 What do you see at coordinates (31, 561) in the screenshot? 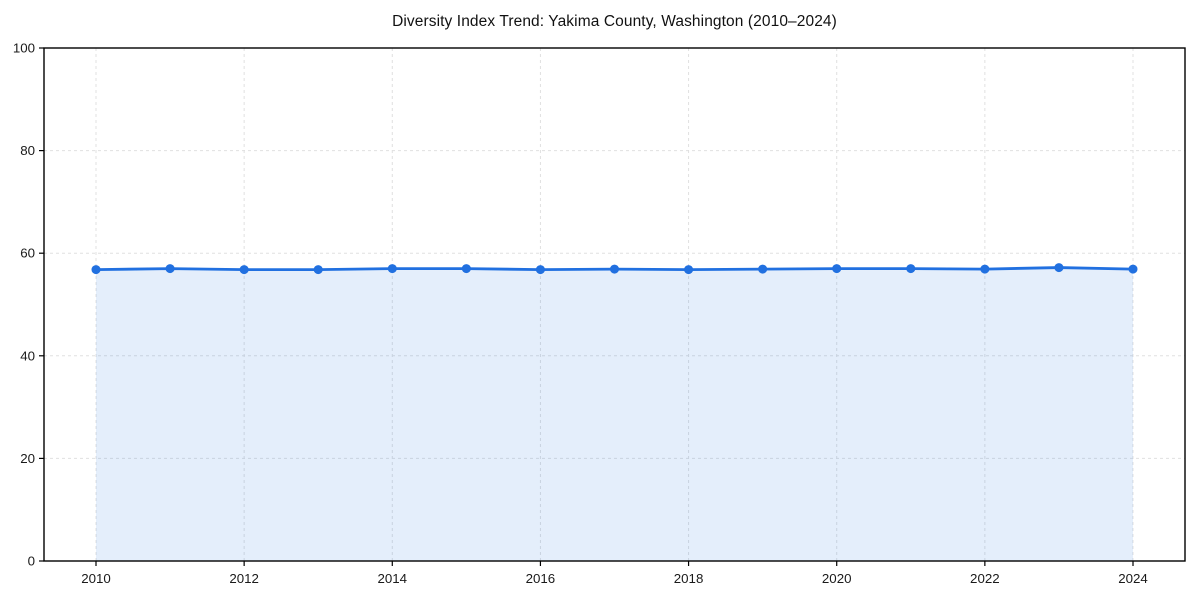
I see `y-tick-label: 0` at bounding box center [31, 561].